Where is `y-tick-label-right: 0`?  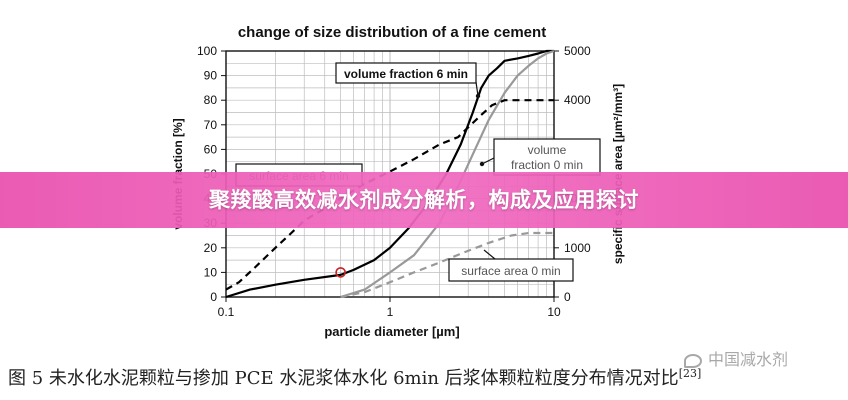 y-tick-label-right: 0 is located at coordinates (567, 297).